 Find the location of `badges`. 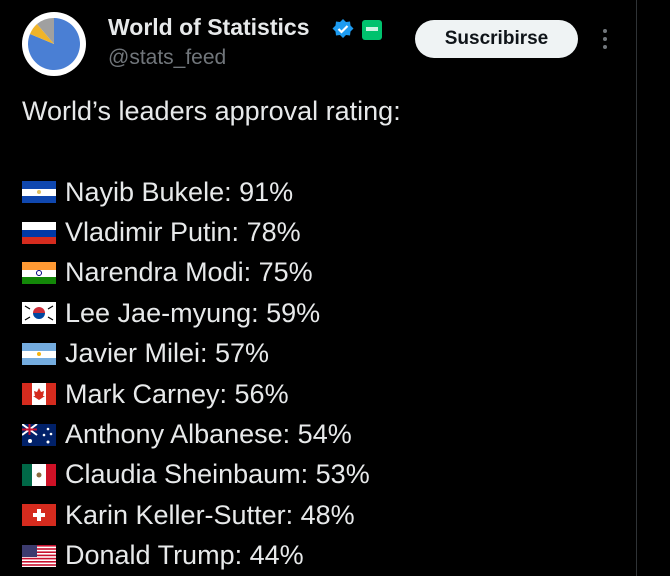

badges is located at coordinates (357, 29).